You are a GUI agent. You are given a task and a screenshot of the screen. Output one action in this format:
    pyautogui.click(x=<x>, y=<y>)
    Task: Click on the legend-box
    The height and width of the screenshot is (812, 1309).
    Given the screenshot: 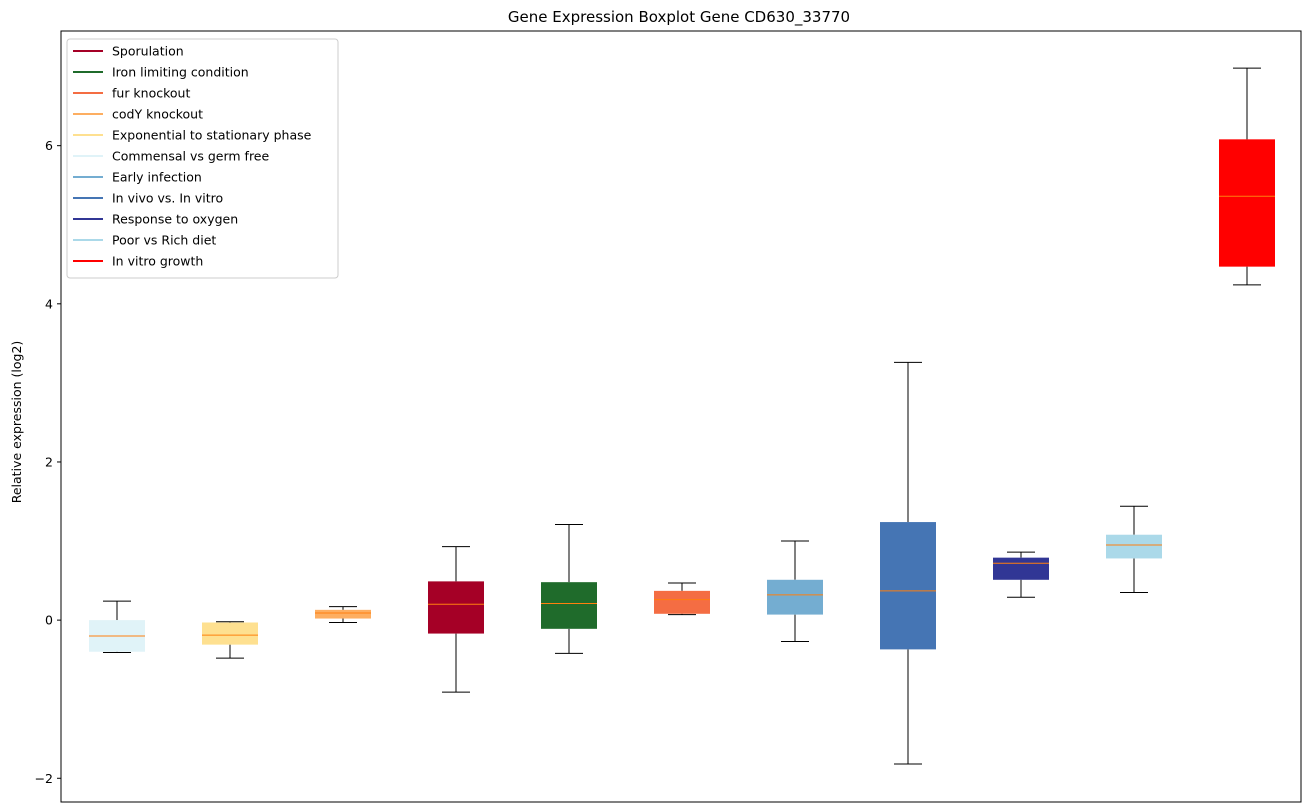 What is the action you would take?
    pyautogui.click(x=202, y=158)
    